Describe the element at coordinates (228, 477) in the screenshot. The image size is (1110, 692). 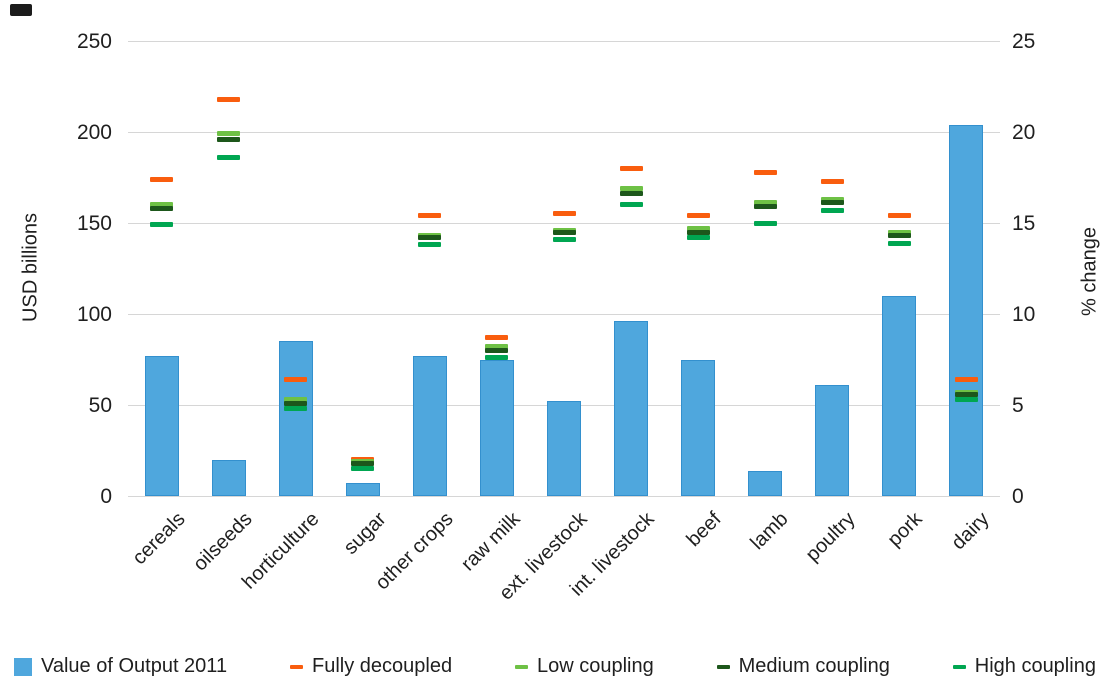
I see `bar-oilseeds` at that location.